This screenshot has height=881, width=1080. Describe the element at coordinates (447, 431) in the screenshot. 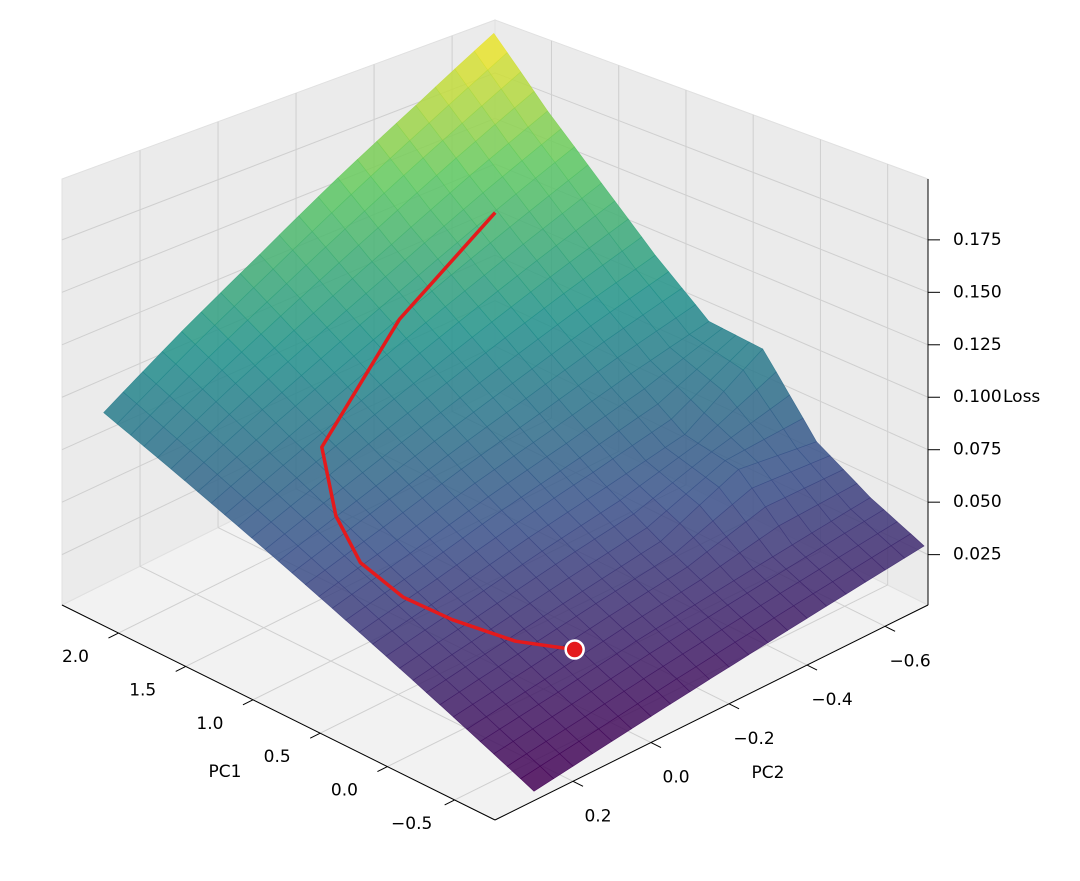

I see `trajectory` at that location.